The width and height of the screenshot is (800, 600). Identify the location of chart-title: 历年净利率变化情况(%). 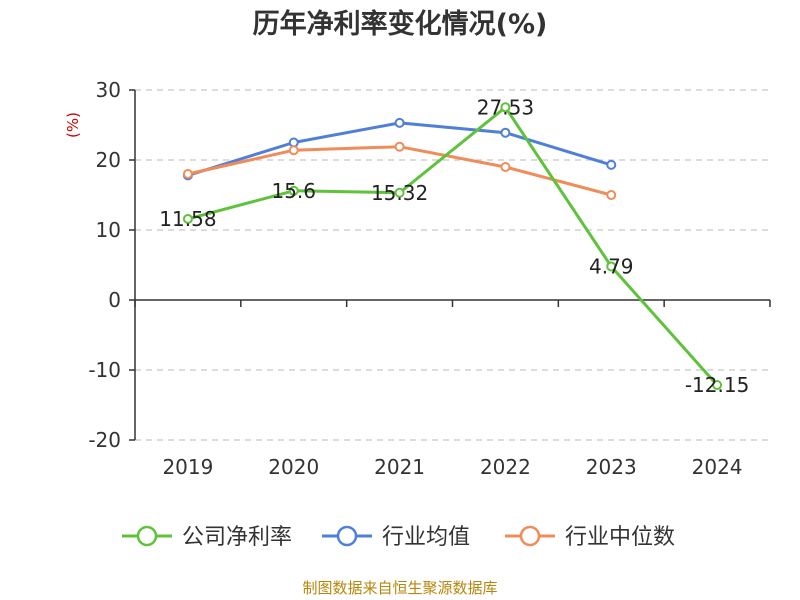
(400, 24).